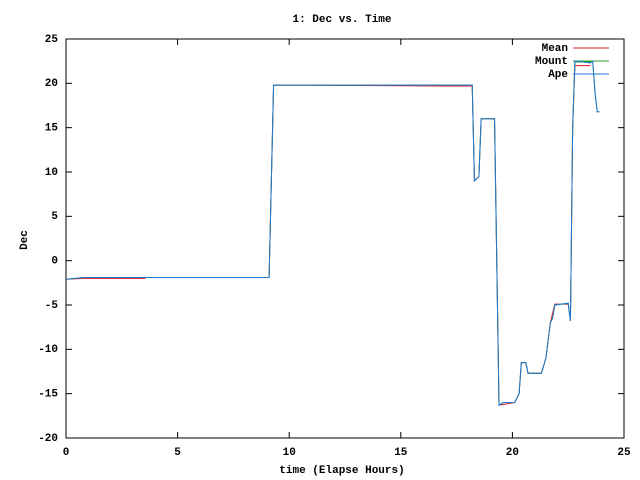 Image resolution: width=640 pixels, height=480 pixels. Describe the element at coordinates (48, 439) in the screenshot. I see `y-tick-label: -20` at that location.